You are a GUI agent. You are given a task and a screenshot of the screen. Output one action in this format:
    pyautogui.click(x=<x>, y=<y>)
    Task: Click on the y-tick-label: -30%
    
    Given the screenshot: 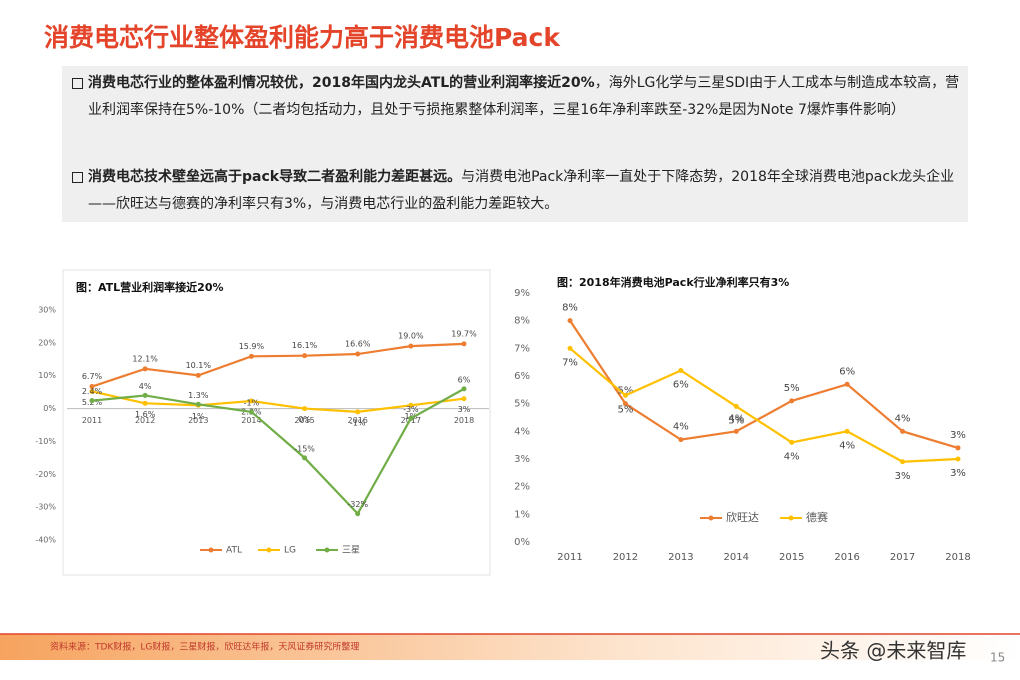 What is the action you would take?
    pyautogui.click(x=45, y=507)
    